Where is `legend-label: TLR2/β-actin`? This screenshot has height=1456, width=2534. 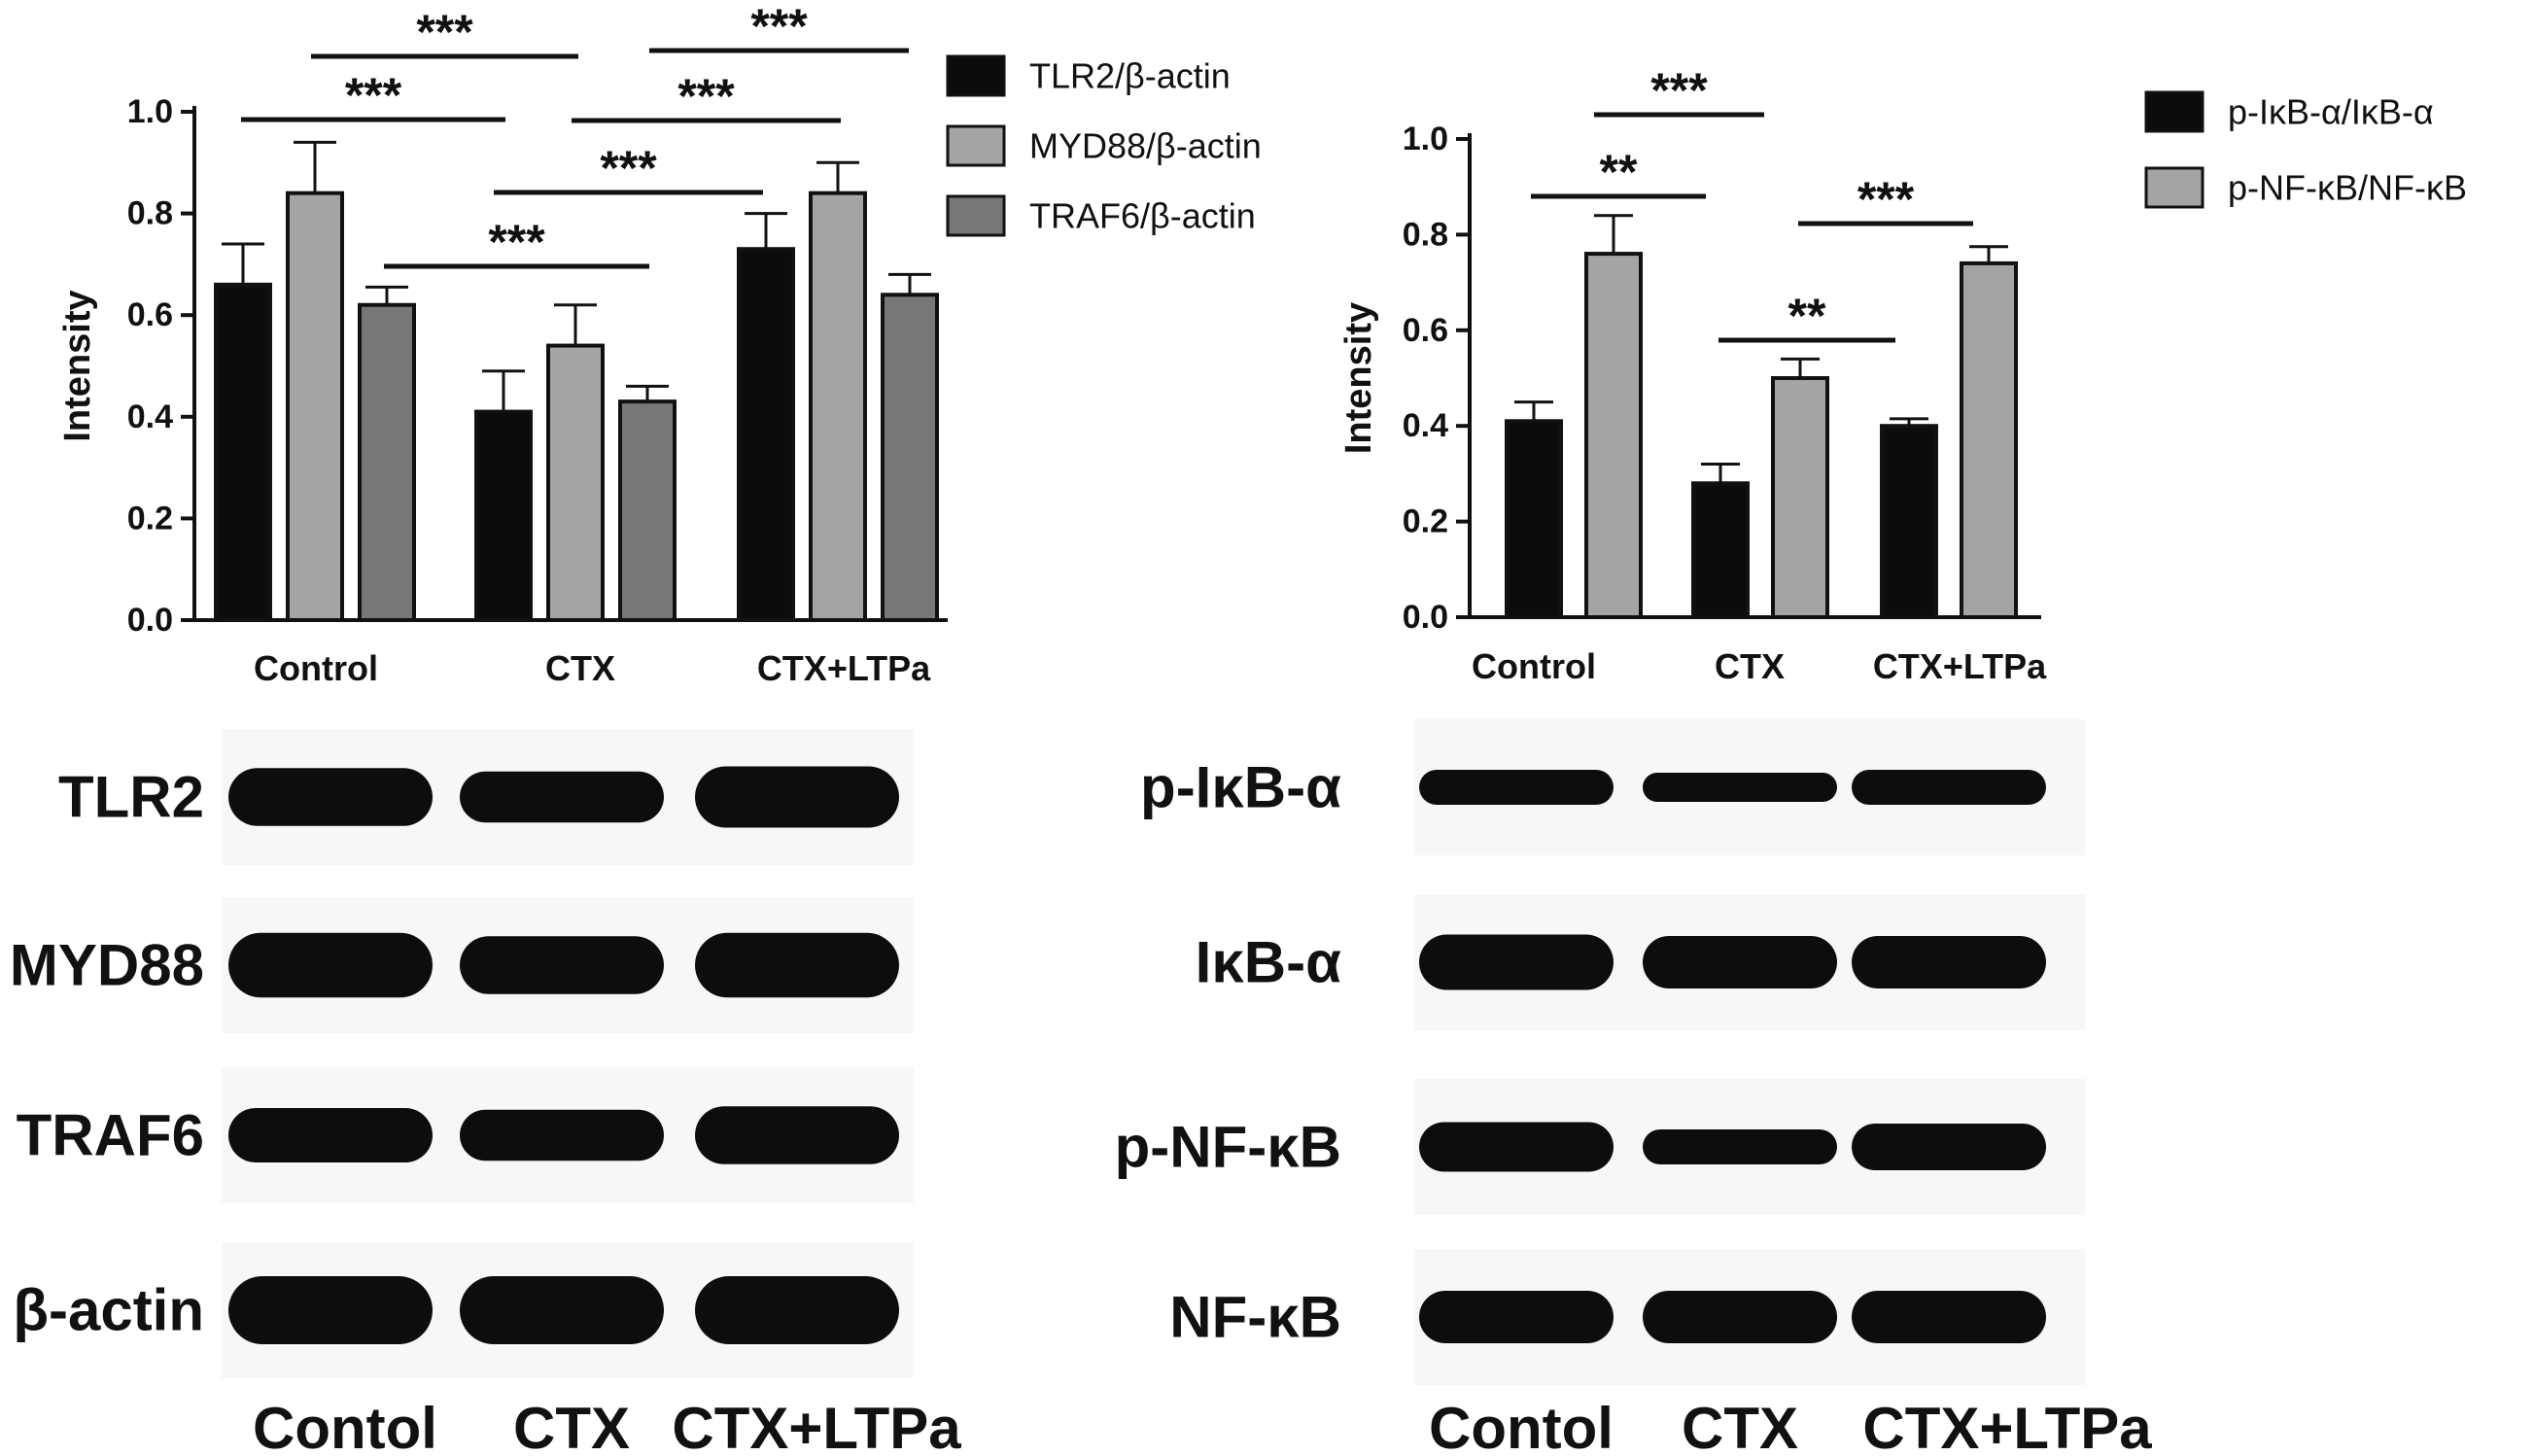
legend-label: TLR2/β-actin is located at coordinates (1130, 76).